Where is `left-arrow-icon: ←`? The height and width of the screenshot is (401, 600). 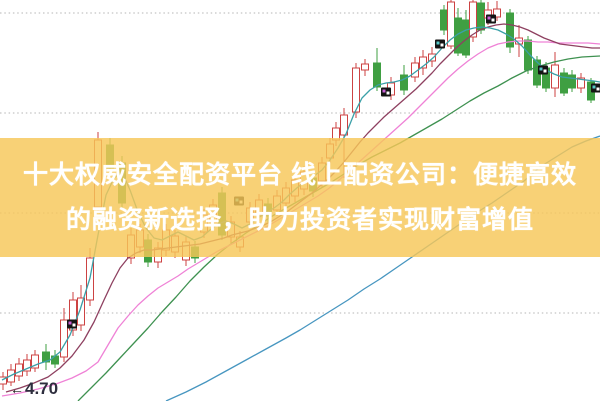 left-arrow-icon: ← is located at coordinates (17, 389).